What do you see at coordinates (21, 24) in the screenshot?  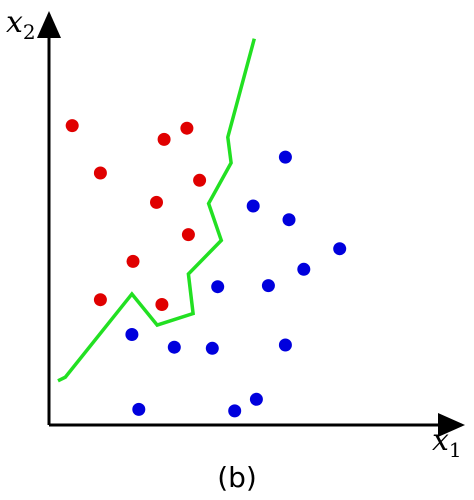 I see `y-axis-label: x2` at bounding box center [21, 24].